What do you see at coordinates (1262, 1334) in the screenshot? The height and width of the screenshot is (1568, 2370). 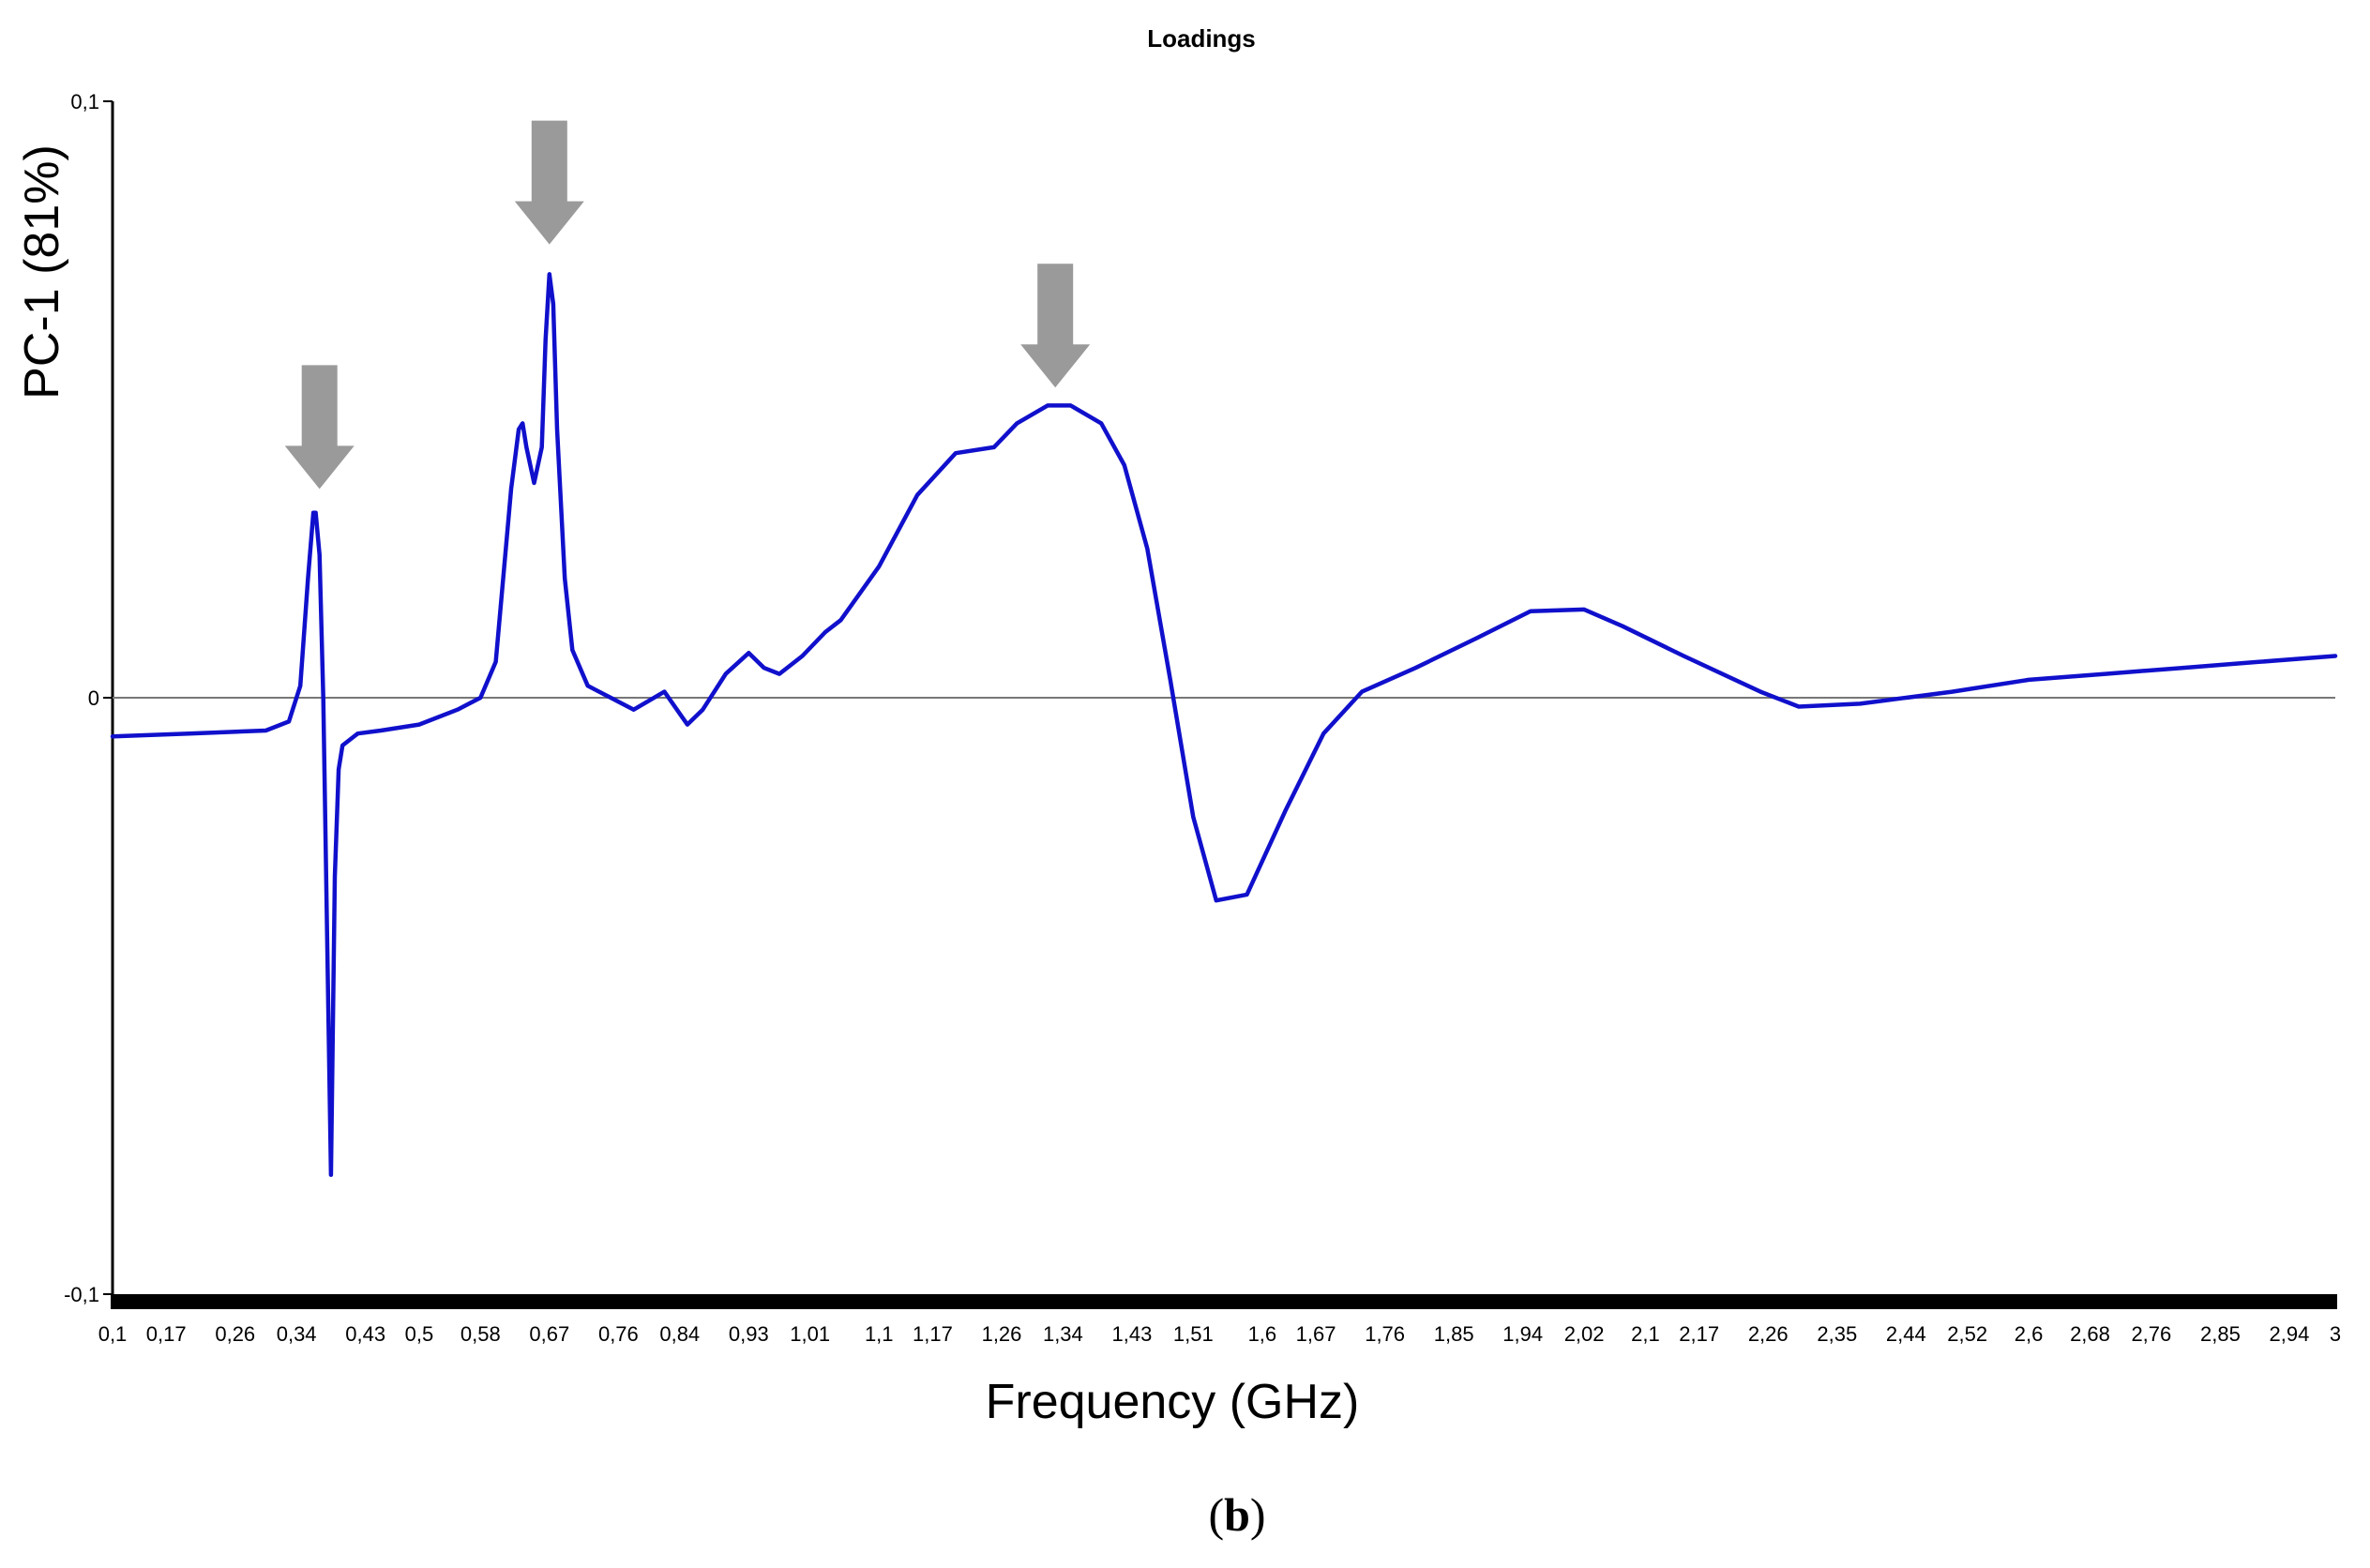 I see `x-tick-label: 1,6` at bounding box center [1262, 1334].